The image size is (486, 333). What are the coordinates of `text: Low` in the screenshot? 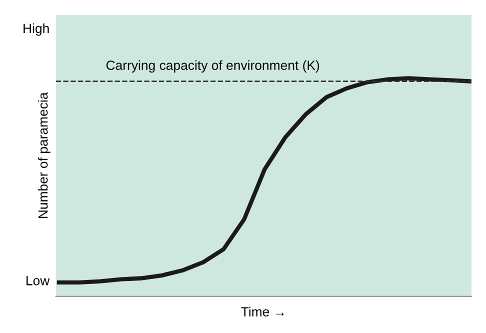 It's located at (38, 281).